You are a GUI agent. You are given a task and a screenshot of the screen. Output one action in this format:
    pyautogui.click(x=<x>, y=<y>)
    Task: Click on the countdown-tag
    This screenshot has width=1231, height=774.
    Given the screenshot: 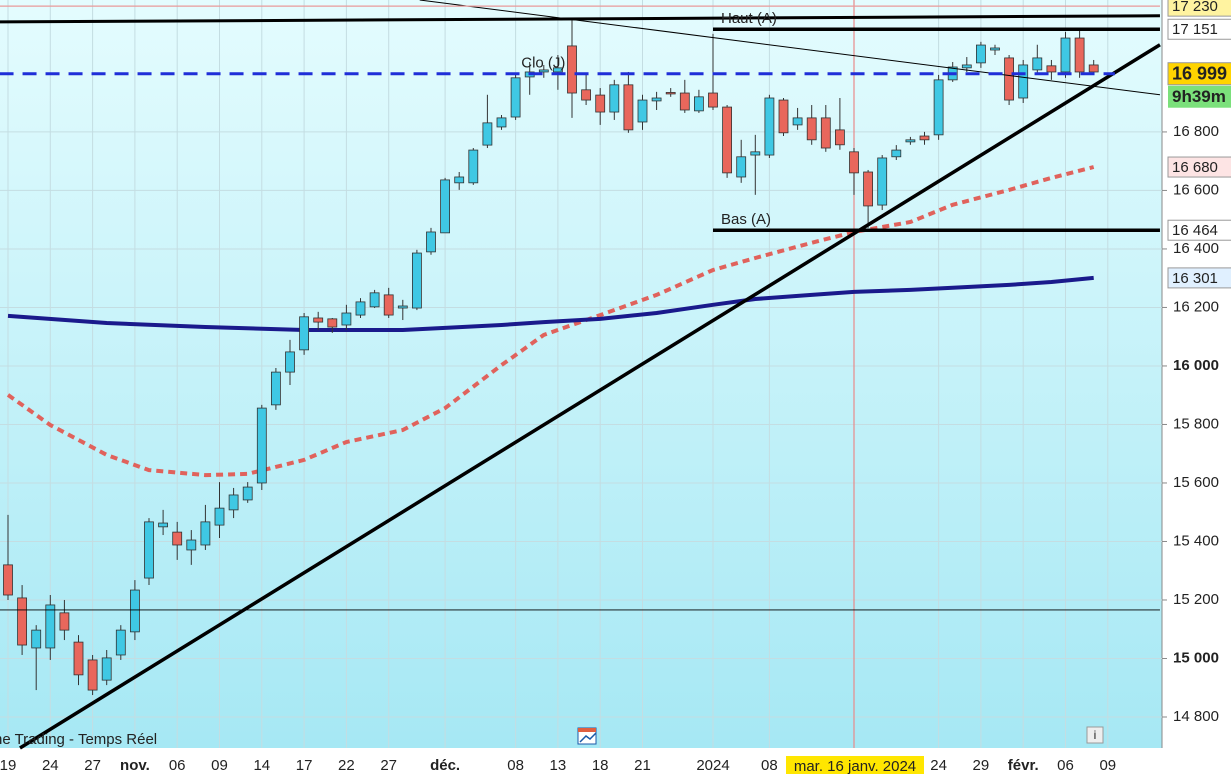 What is the action you would take?
    pyautogui.click(x=1199, y=96)
    